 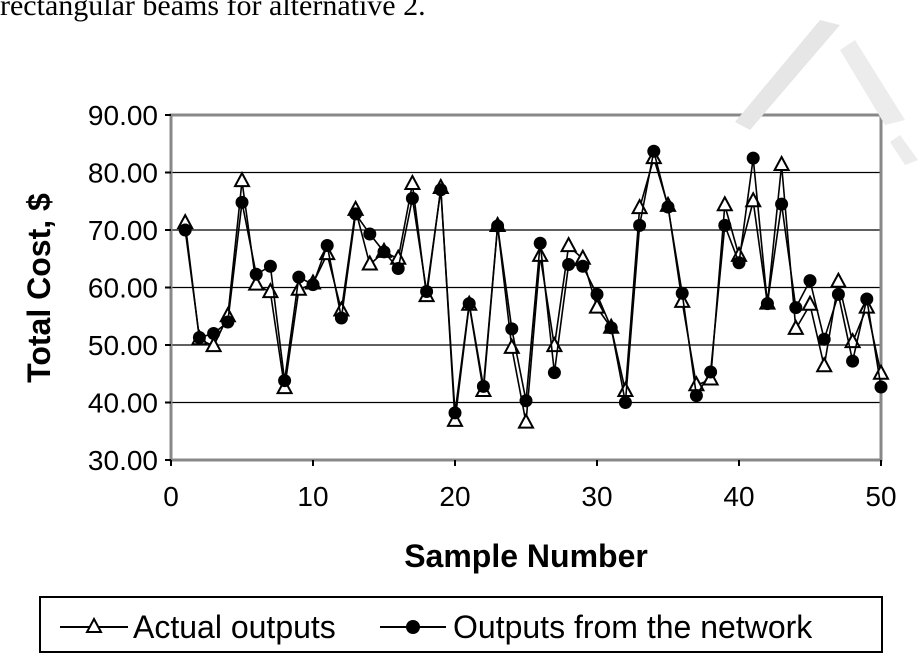 I want to click on legend: Actual outputs Outputs from the network, so click(x=461, y=624).